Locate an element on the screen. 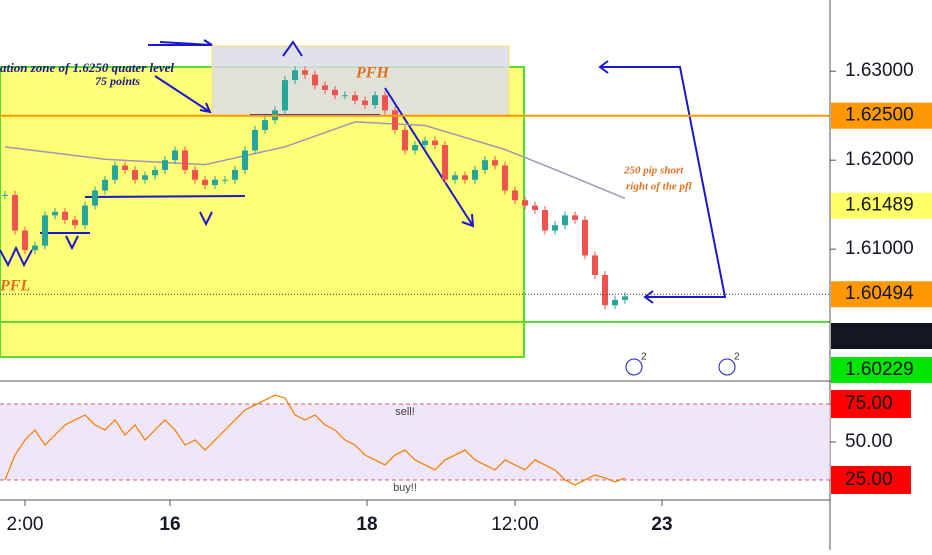 The image size is (932, 555). y-tick-label: 1.61000 is located at coordinates (879, 248).